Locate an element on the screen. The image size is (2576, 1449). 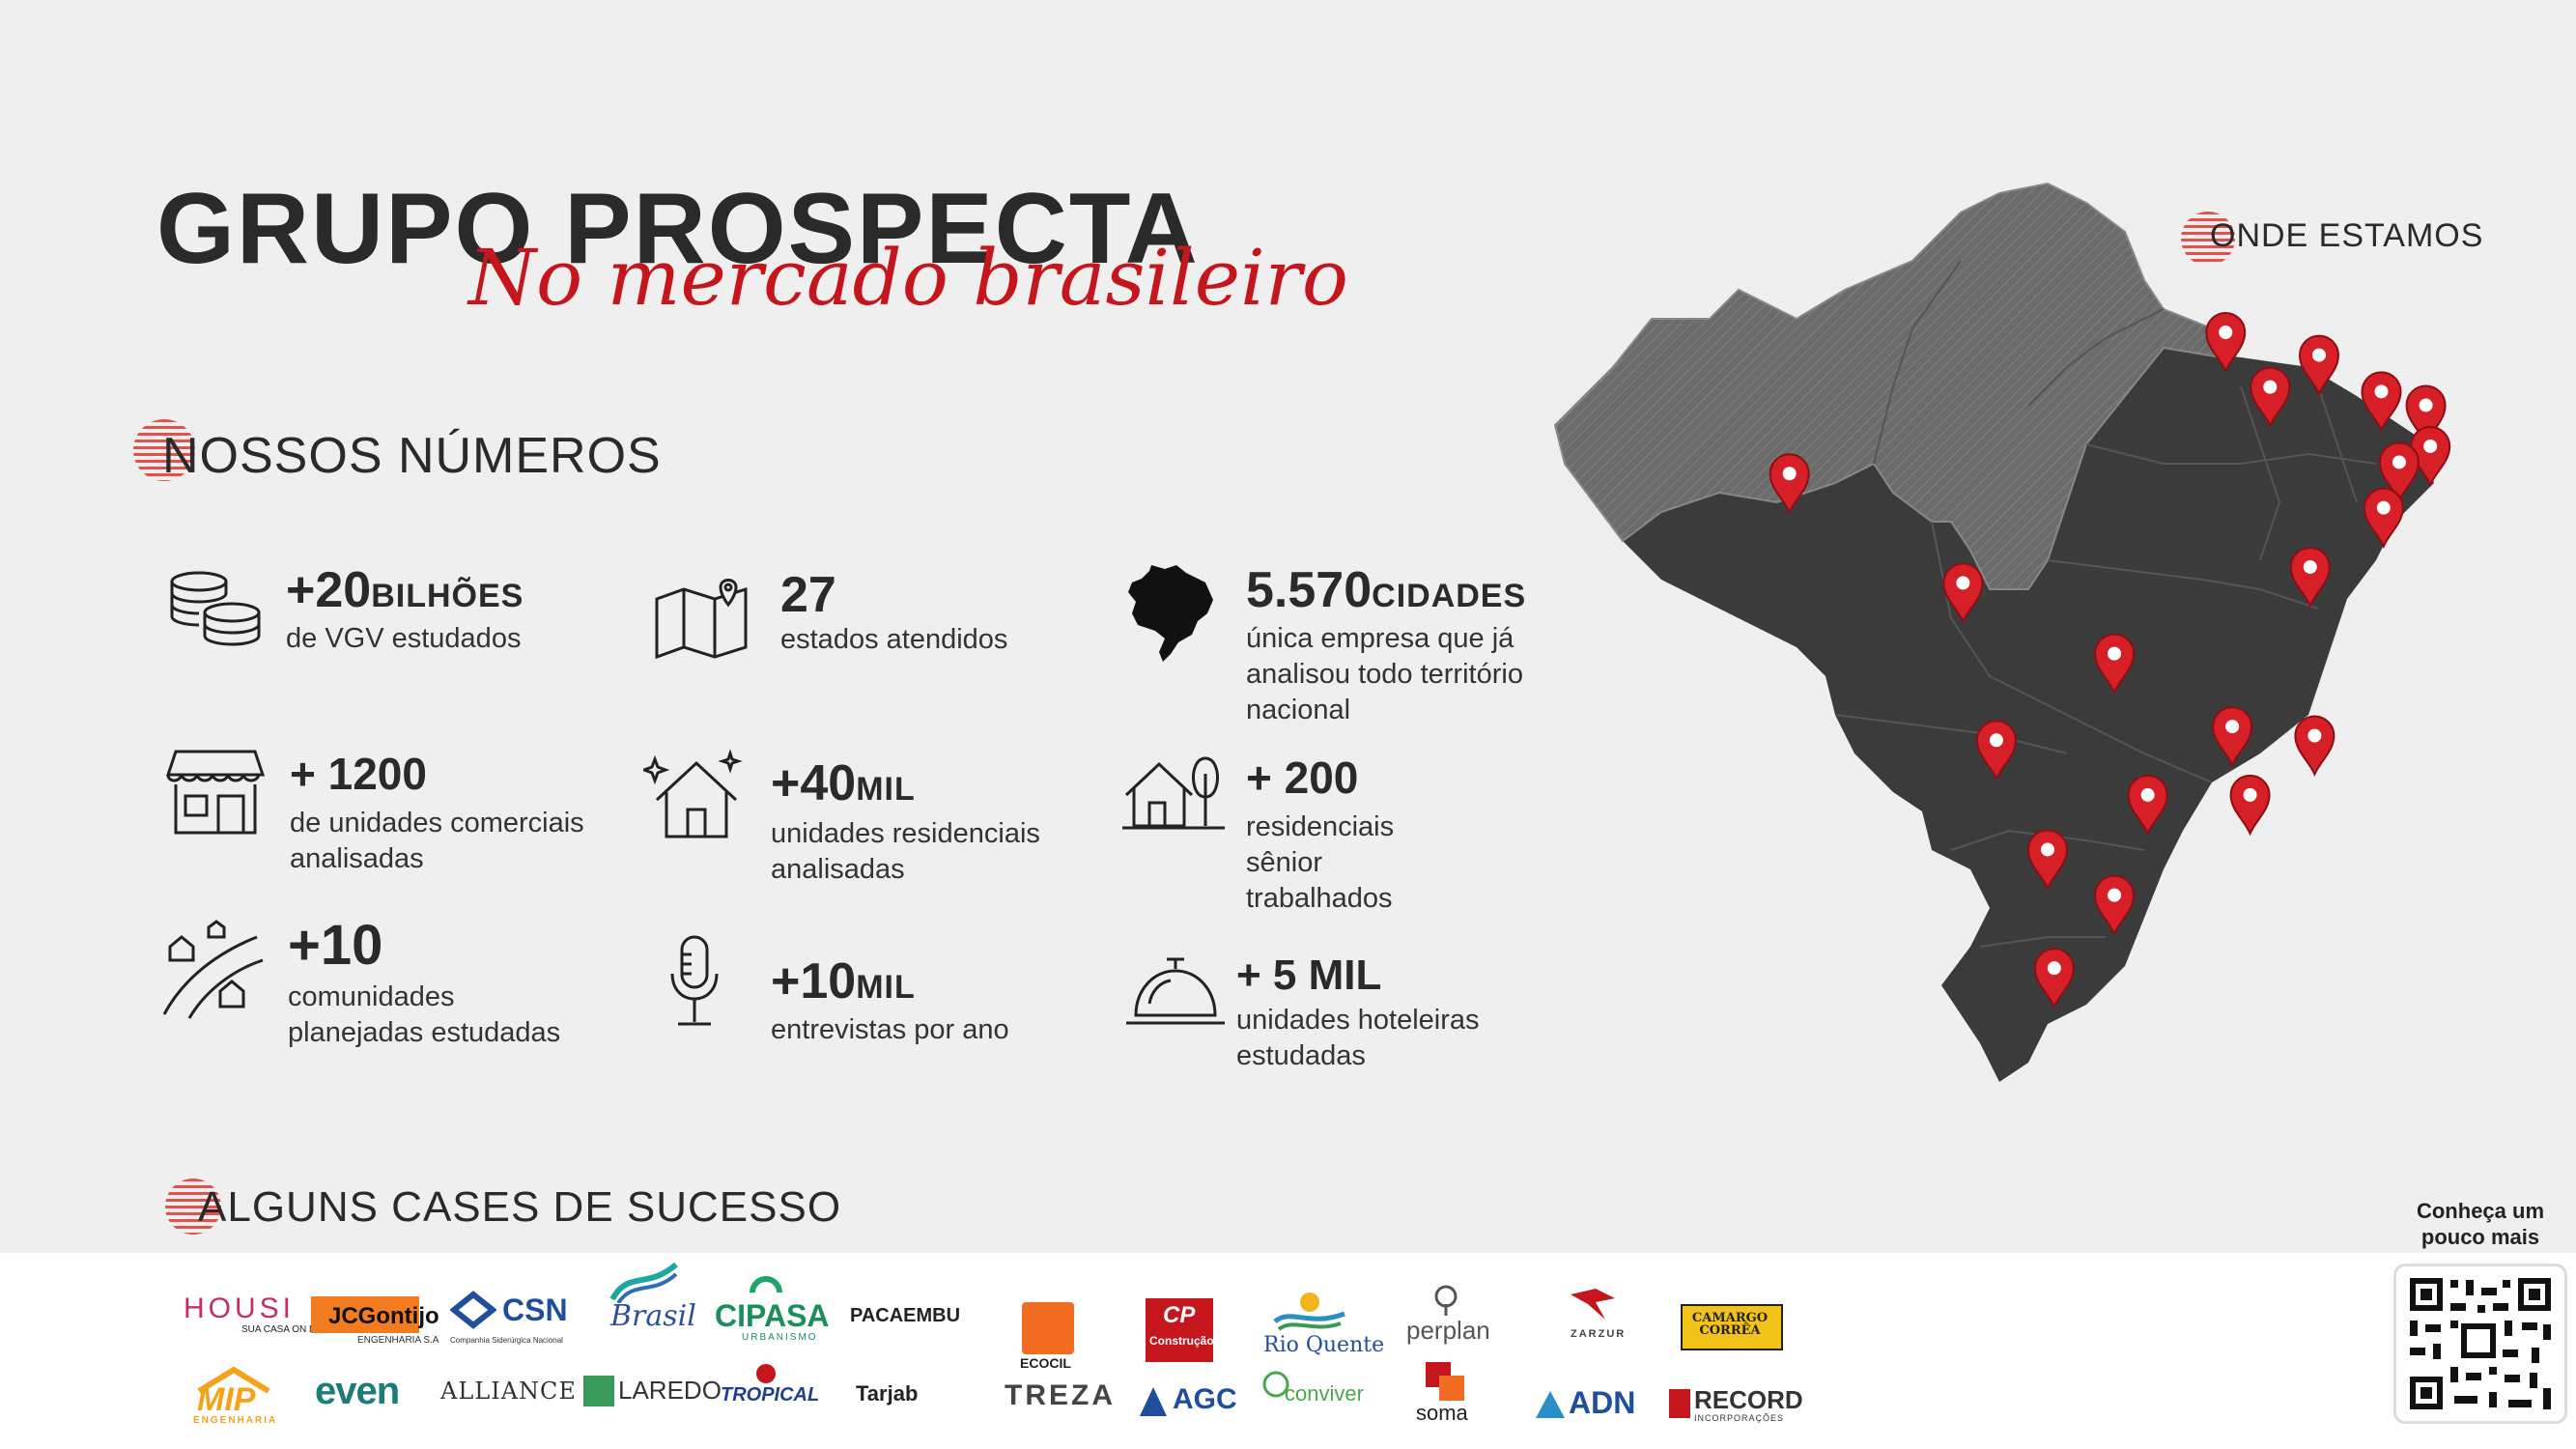
logo-camargo-box is located at coordinates (1732, 1327).